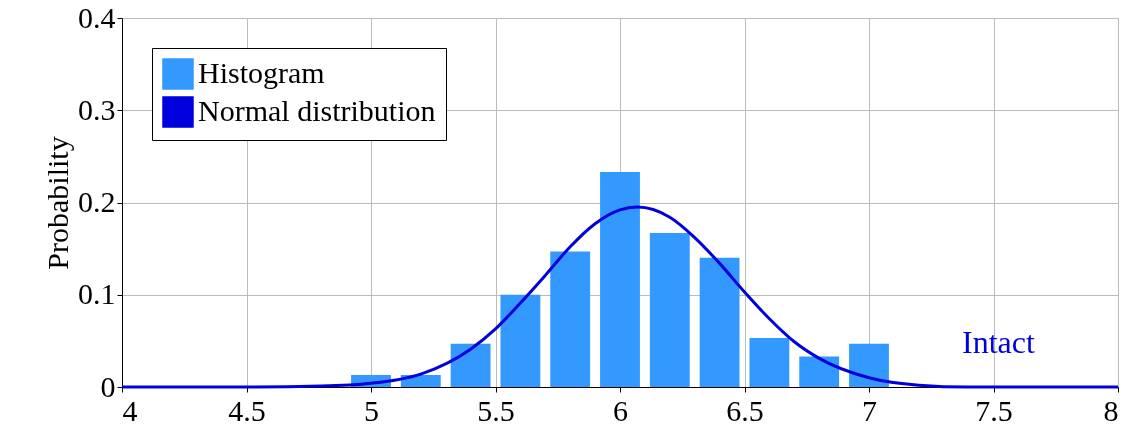  Describe the element at coordinates (371, 410) in the screenshot. I see `x-tick-label: 5` at that location.